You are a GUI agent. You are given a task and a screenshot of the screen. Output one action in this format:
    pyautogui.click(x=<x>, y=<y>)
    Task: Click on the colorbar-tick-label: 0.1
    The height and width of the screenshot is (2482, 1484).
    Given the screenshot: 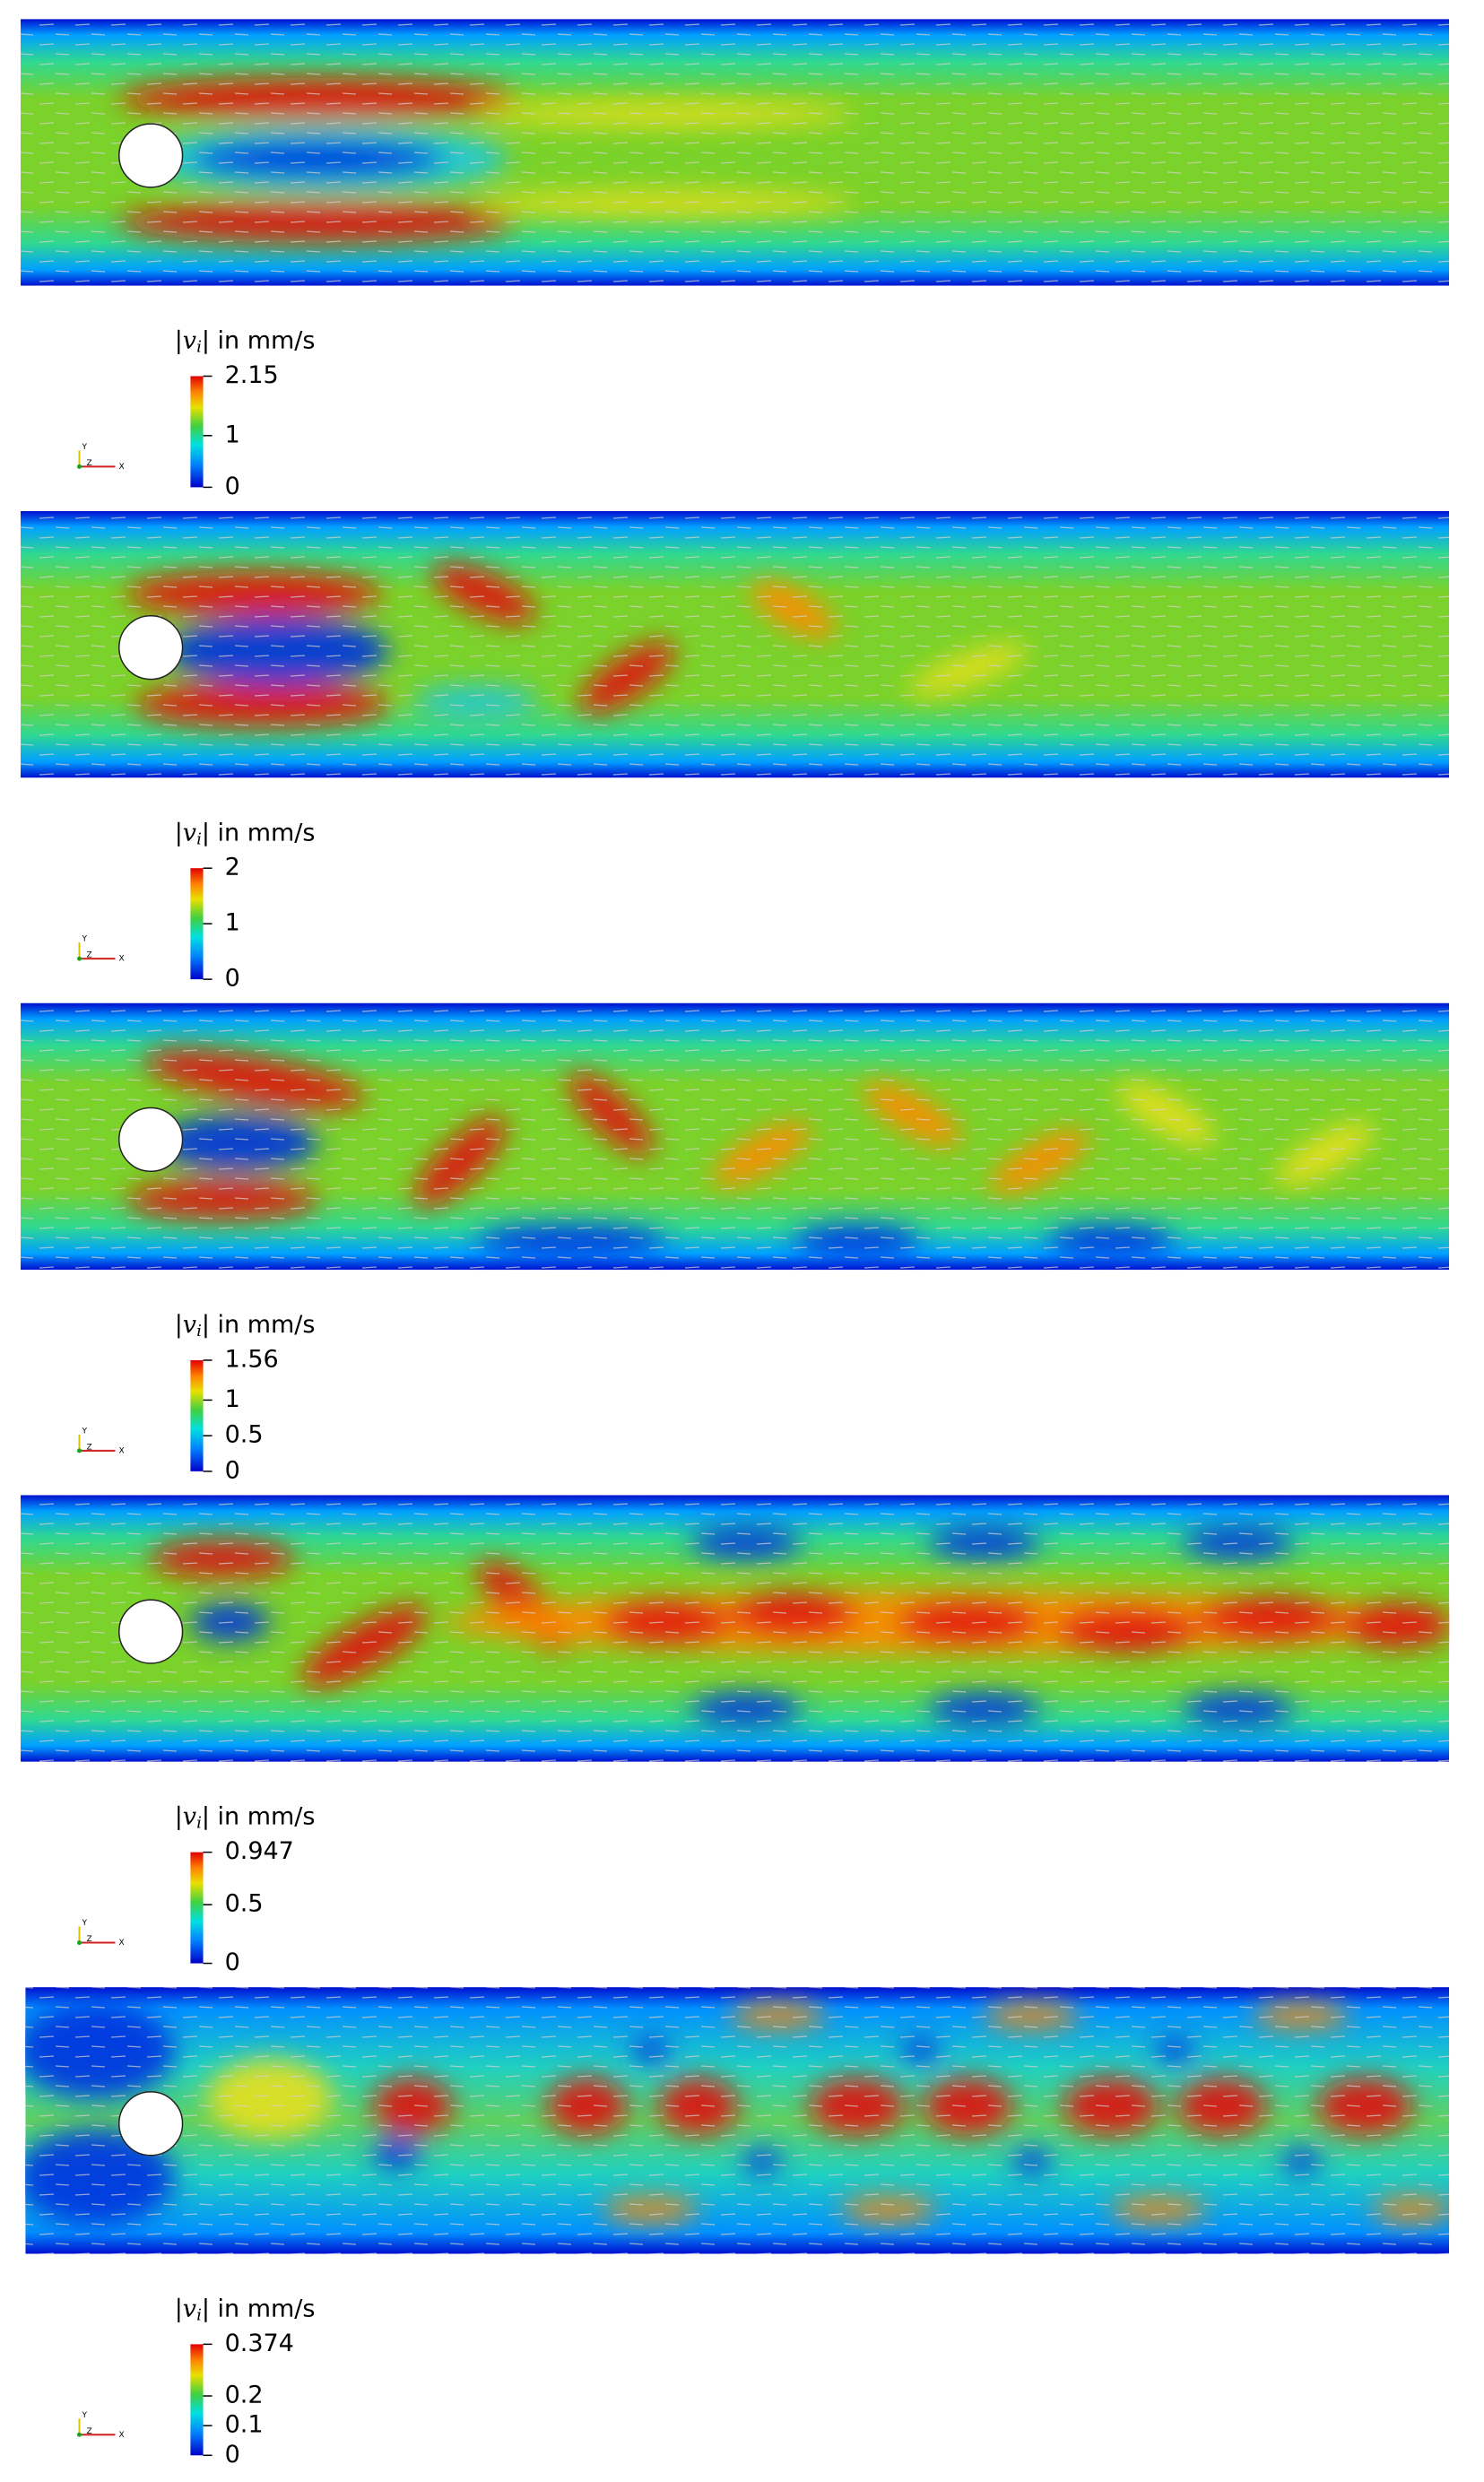 What is the action you would take?
    pyautogui.click(x=245, y=2425)
    